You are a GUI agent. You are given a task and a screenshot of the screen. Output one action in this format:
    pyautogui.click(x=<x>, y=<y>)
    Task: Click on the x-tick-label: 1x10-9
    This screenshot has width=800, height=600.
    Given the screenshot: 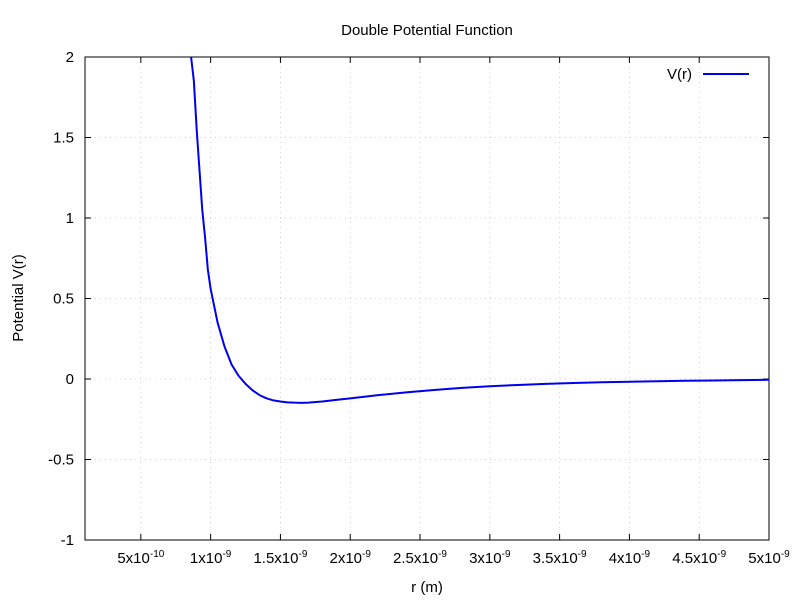 What is the action you would take?
    pyautogui.click(x=211, y=558)
    